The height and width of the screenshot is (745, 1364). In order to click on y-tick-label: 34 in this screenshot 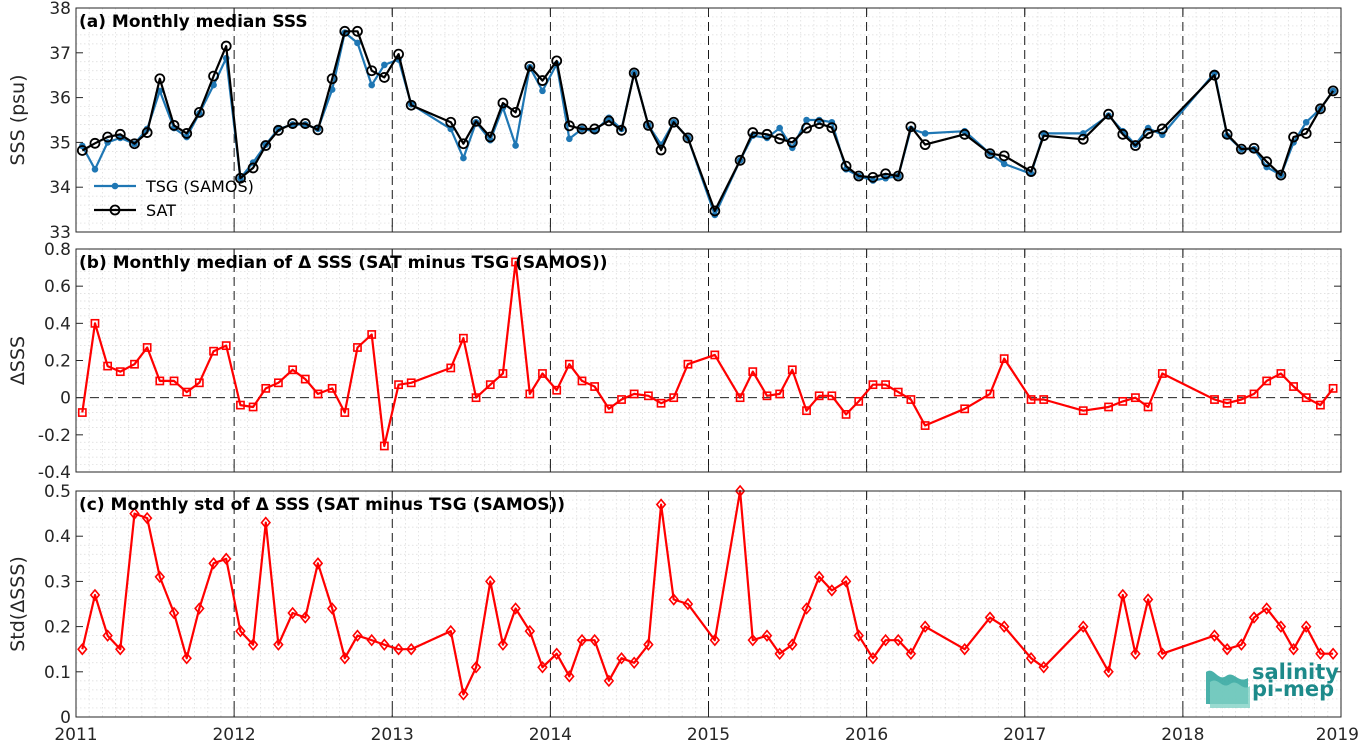, I will do `click(60, 188)`.